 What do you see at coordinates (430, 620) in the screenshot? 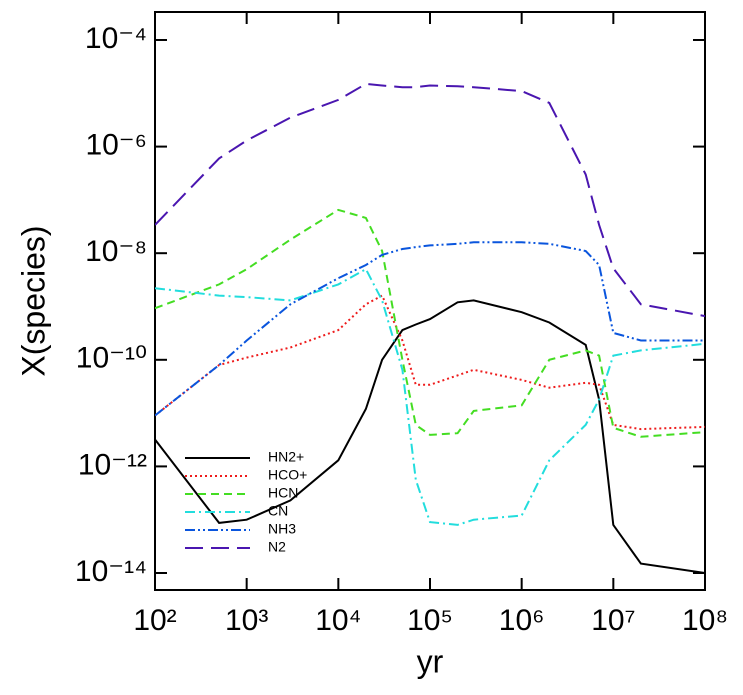
I see `x-tick-label: 10⁵` at bounding box center [430, 620].